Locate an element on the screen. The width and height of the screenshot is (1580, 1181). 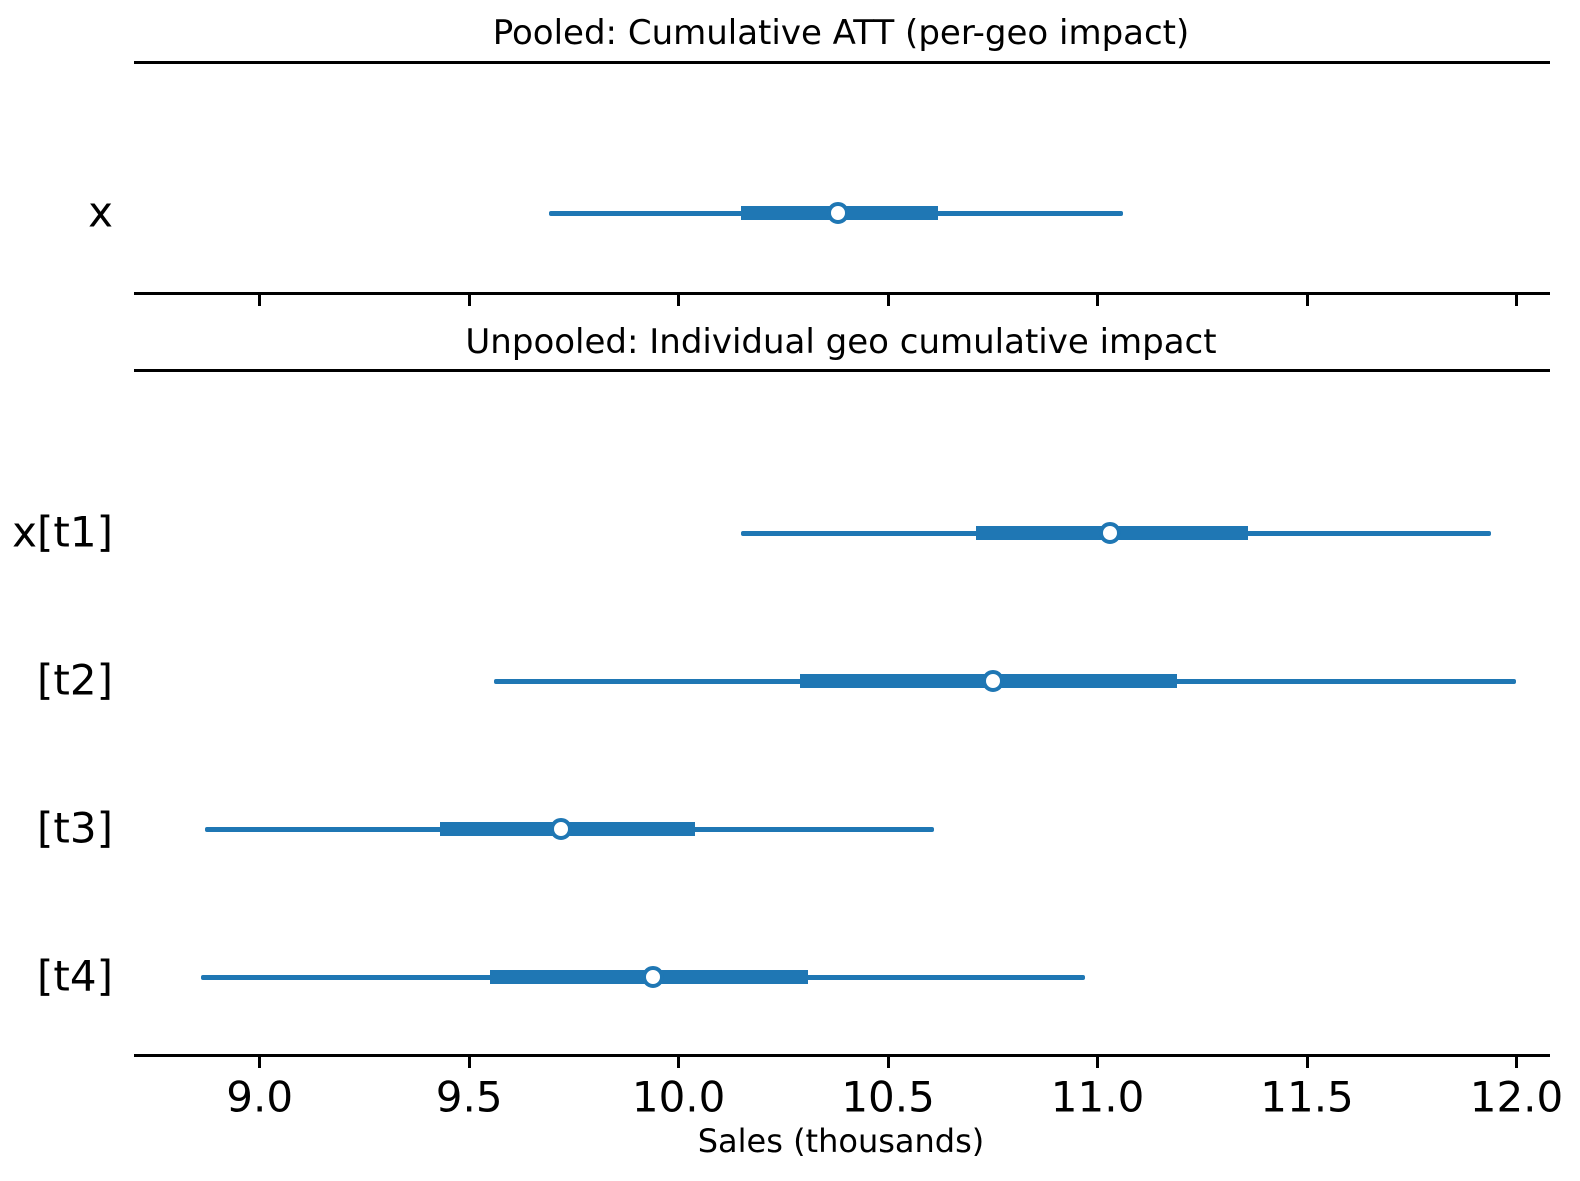
row-label: x[t1] is located at coordinates (62, 532).